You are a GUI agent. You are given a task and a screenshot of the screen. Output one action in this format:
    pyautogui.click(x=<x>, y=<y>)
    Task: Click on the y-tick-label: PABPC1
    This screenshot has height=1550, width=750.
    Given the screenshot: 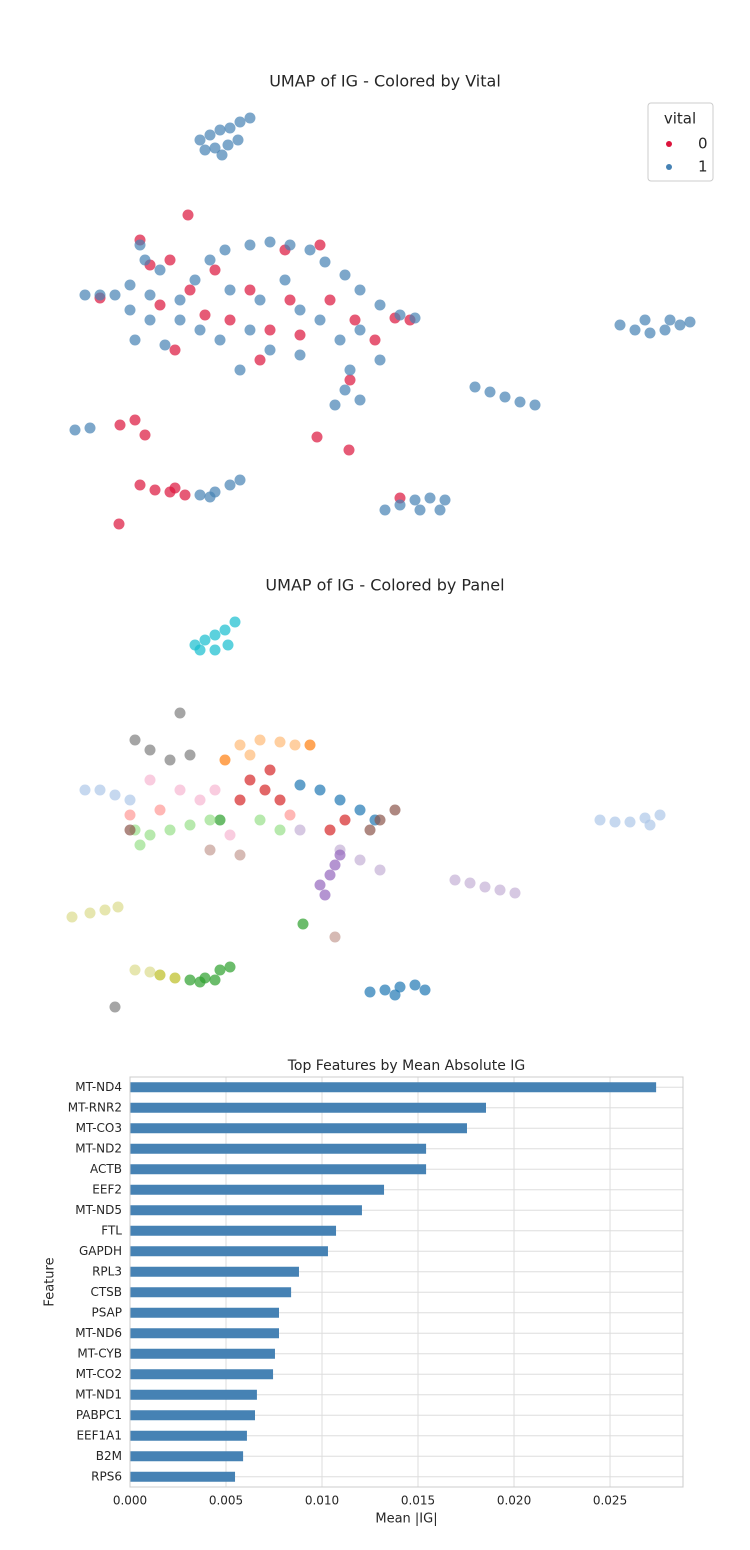 What is the action you would take?
    pyautogui.click(x=99, y=1415)
    